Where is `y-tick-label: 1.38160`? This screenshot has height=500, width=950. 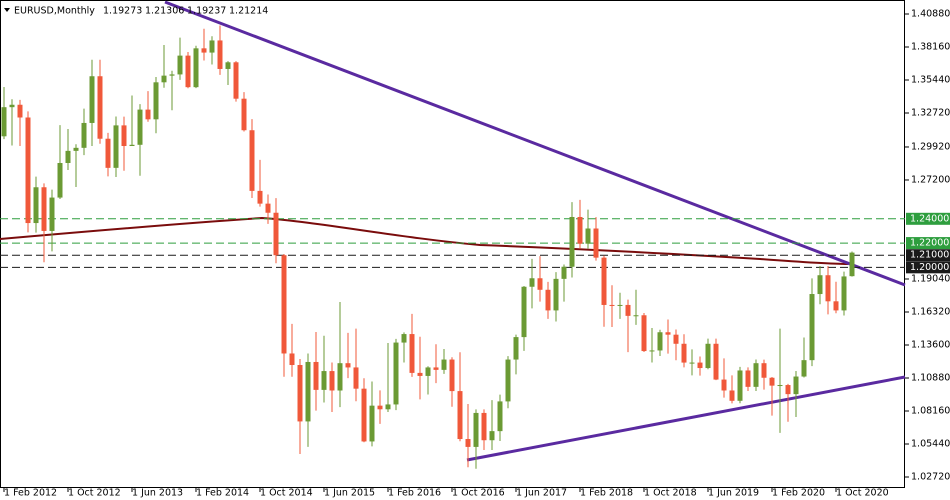
y-tick-label: 1.38160 is located at coordinates (930, 47).